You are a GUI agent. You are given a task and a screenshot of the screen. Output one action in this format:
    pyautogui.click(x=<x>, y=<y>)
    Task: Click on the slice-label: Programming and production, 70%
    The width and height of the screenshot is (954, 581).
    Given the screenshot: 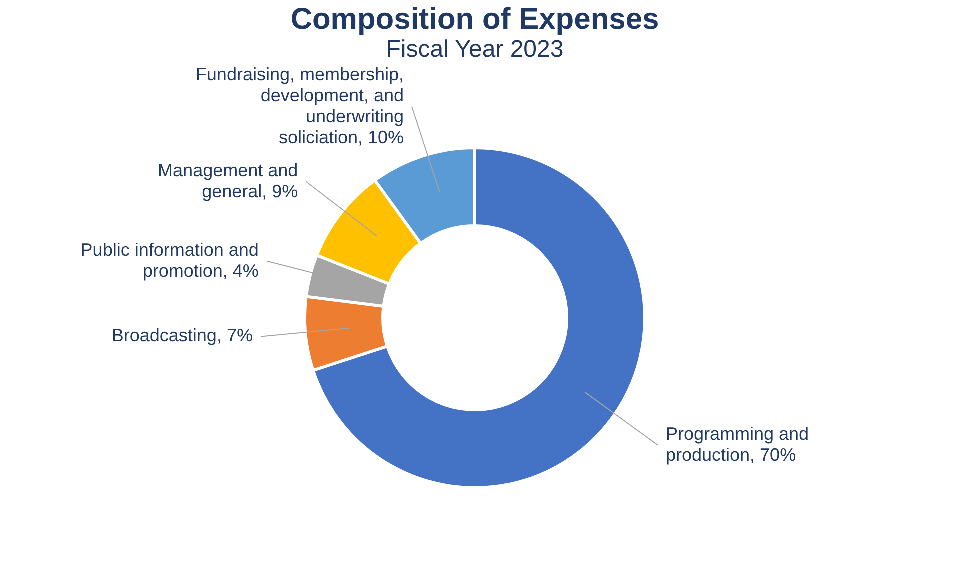 What is the action you would take?
    pyautogui.click(x=738, y=444)
    